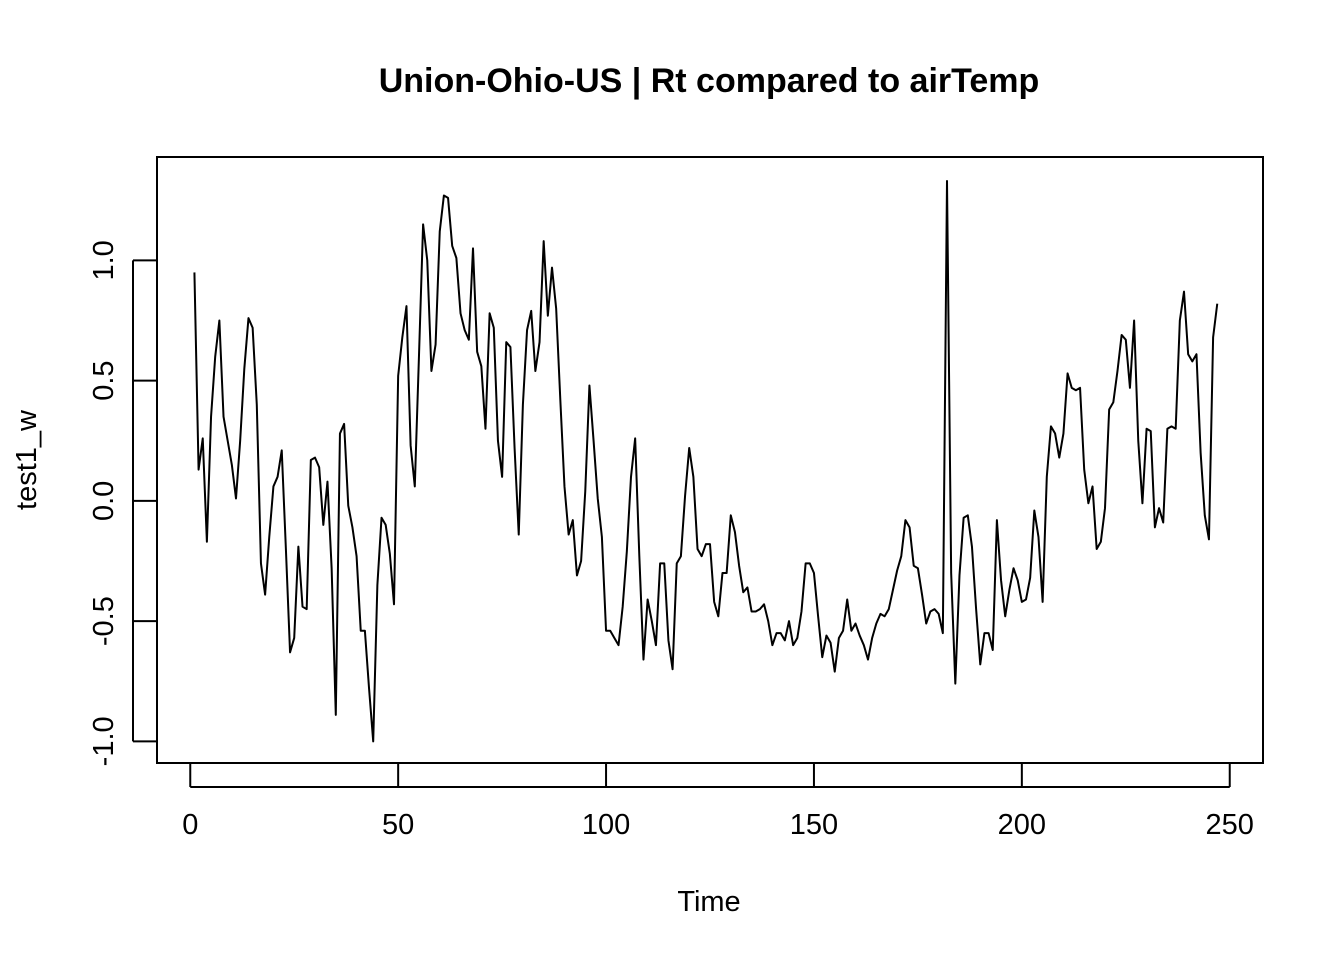 Image resolution: width=1344 pixels, height=960 pixels. What do you see at coordinates (104, 501) in the screenshot?
I see `y-tick-label: 0.0` at bounding box center [104, 501].